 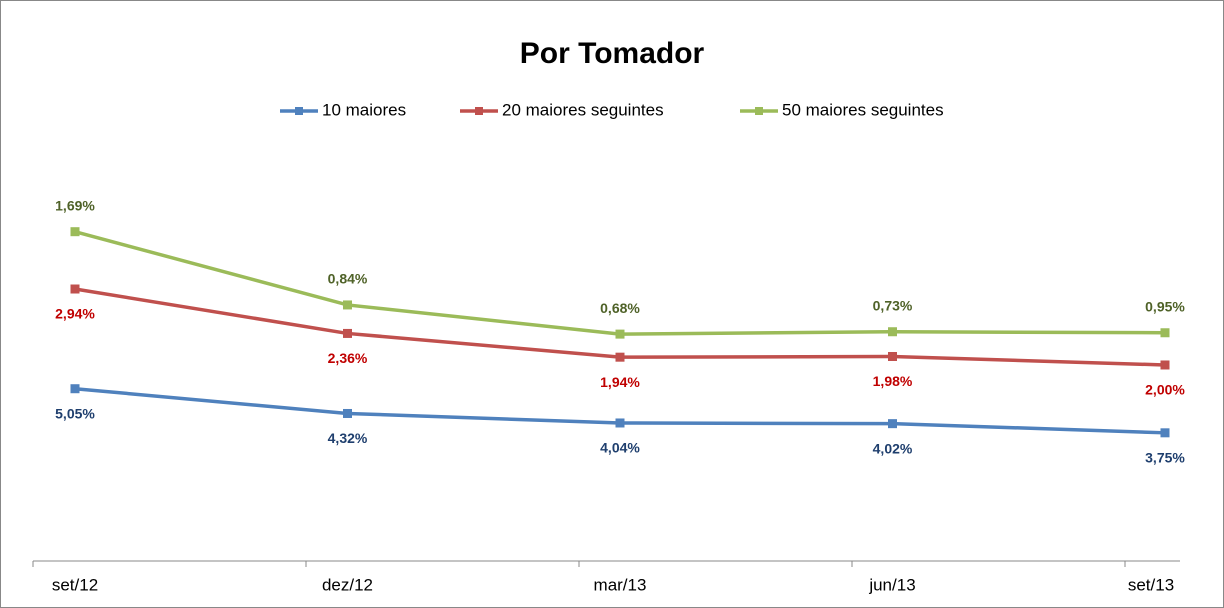 What do you see at coordinates (348, 438) in the screenshot?
I see `data-label: 4,32%` at bounding box center [348, 438].